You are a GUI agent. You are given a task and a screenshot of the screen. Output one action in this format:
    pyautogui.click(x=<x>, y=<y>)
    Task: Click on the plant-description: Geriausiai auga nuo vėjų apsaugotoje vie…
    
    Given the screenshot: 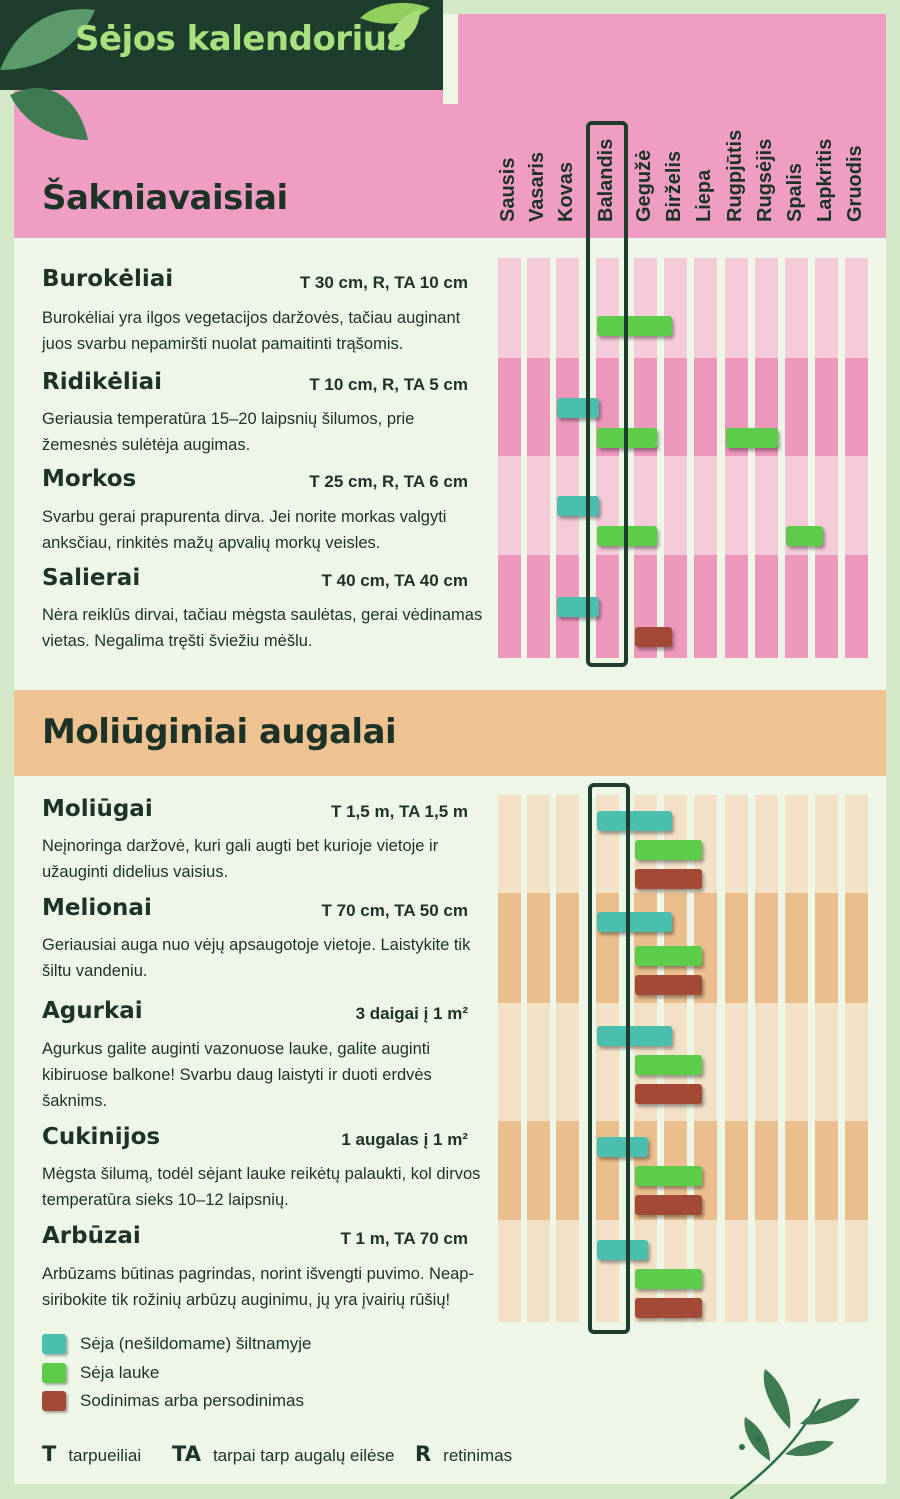 What is the action you would take?
    pyautogui.click(x=256, y=958)
    